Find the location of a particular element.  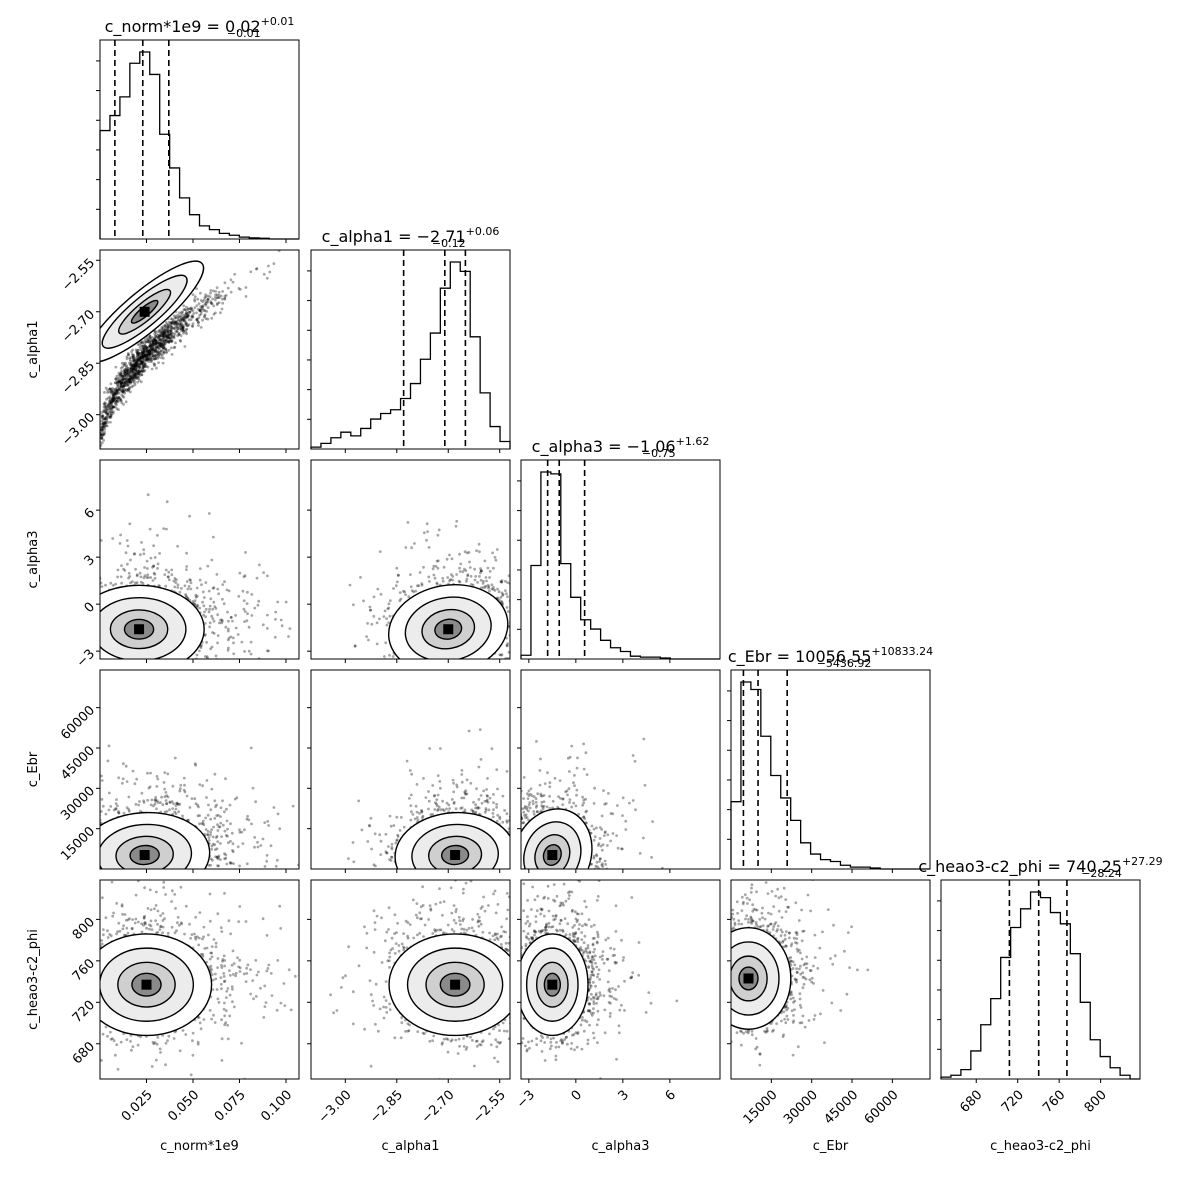

xtick-label-0-2: 0.075 is located at coordinates (230, 1106).